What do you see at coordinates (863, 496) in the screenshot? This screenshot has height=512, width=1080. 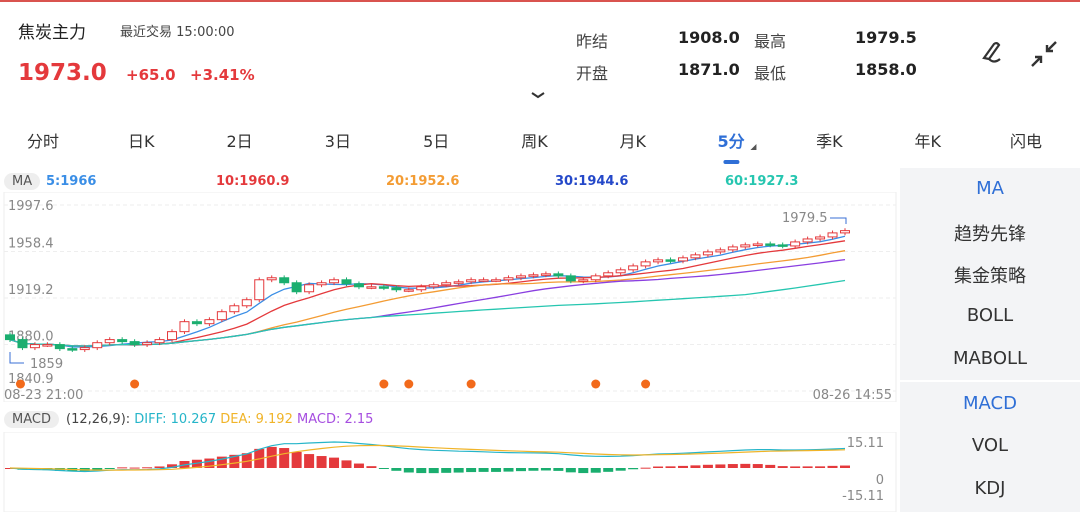 I see `macd-axis-label: -15.11` at bounding box center [863, 496].